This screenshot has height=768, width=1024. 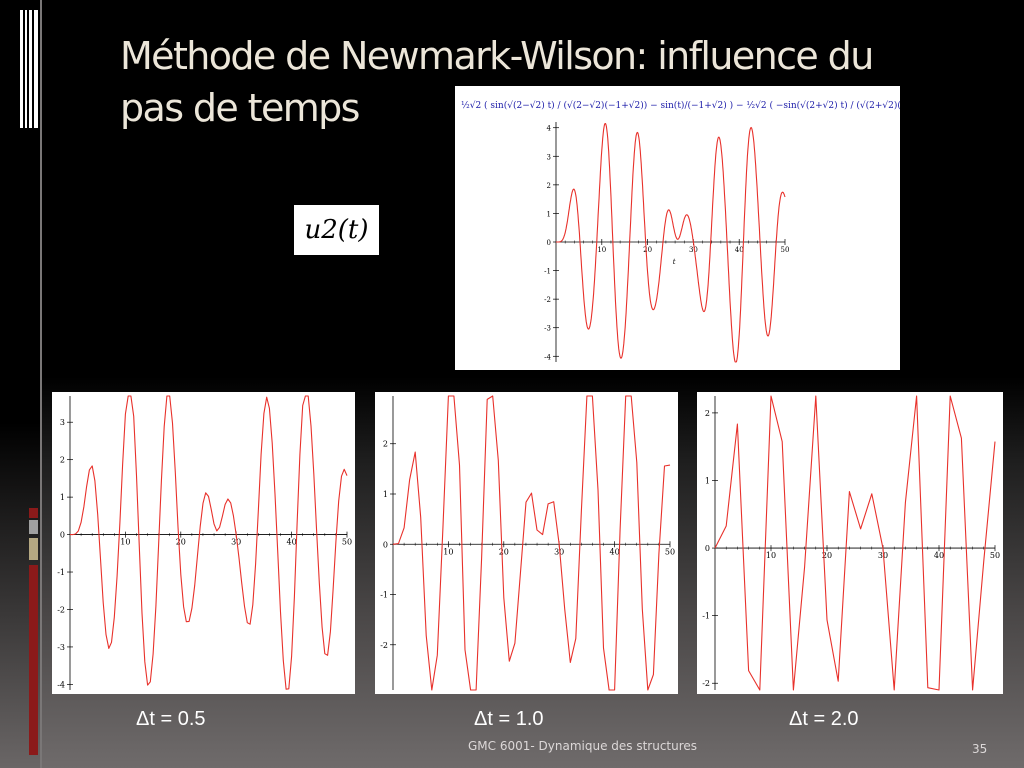 I want to click on dt-10-panel: 10 20 30 40 50 2 1 0 -1 -2, so click(x=526, y=543).